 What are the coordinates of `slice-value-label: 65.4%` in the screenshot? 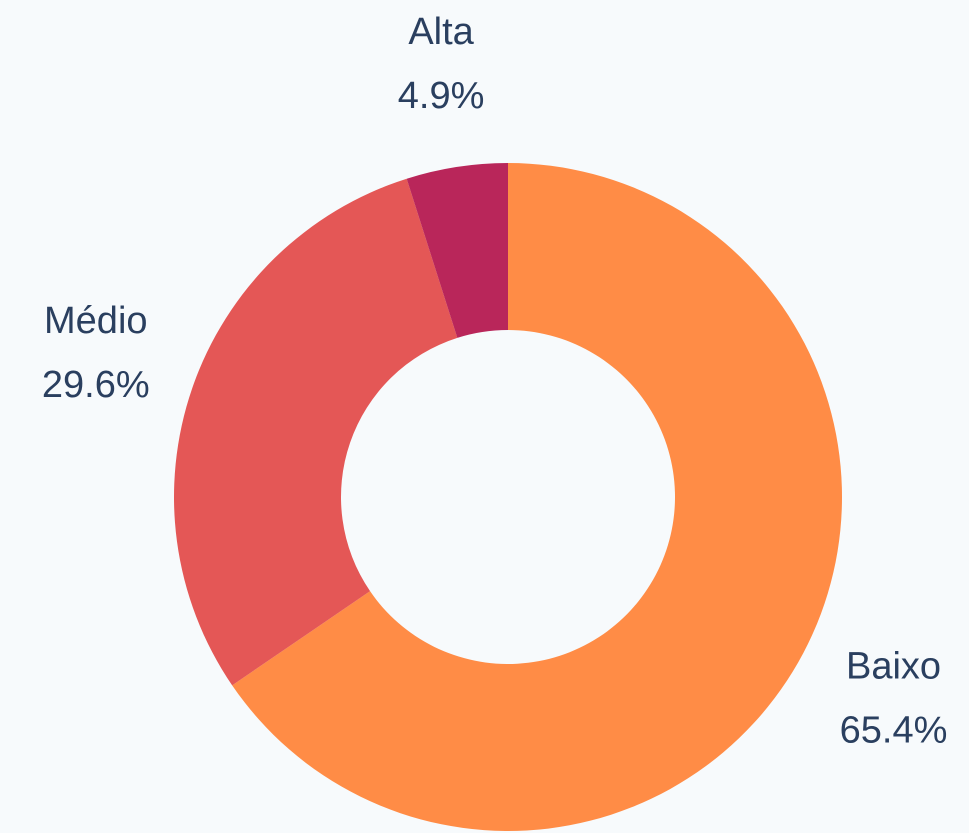 It's located at (894, 731).